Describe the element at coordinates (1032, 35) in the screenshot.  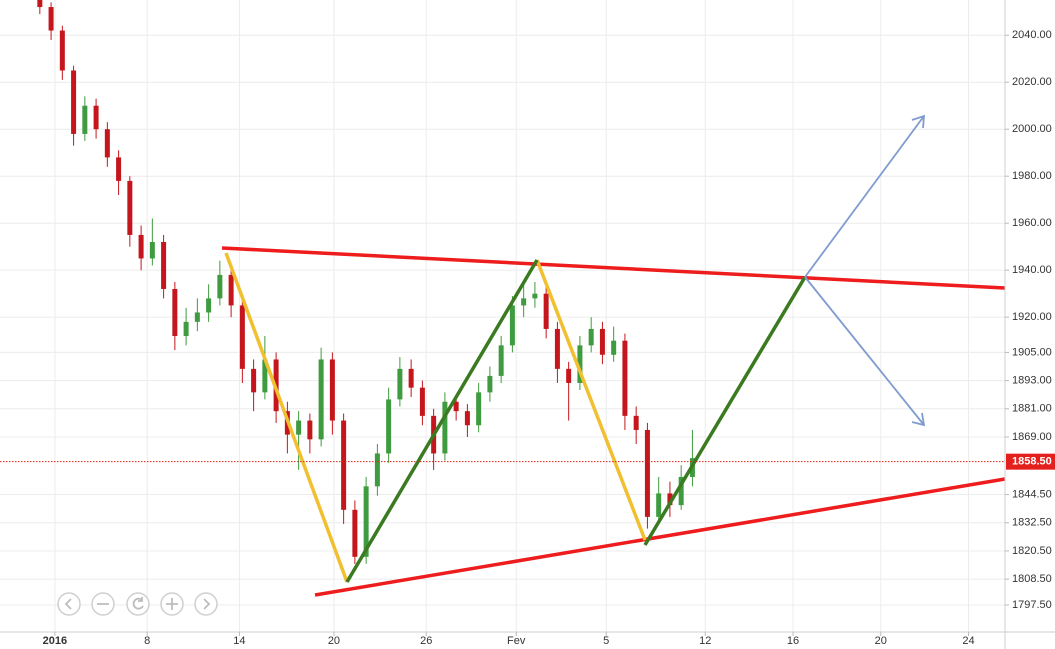
I see `y-tick-label: 2040.00` at that location.